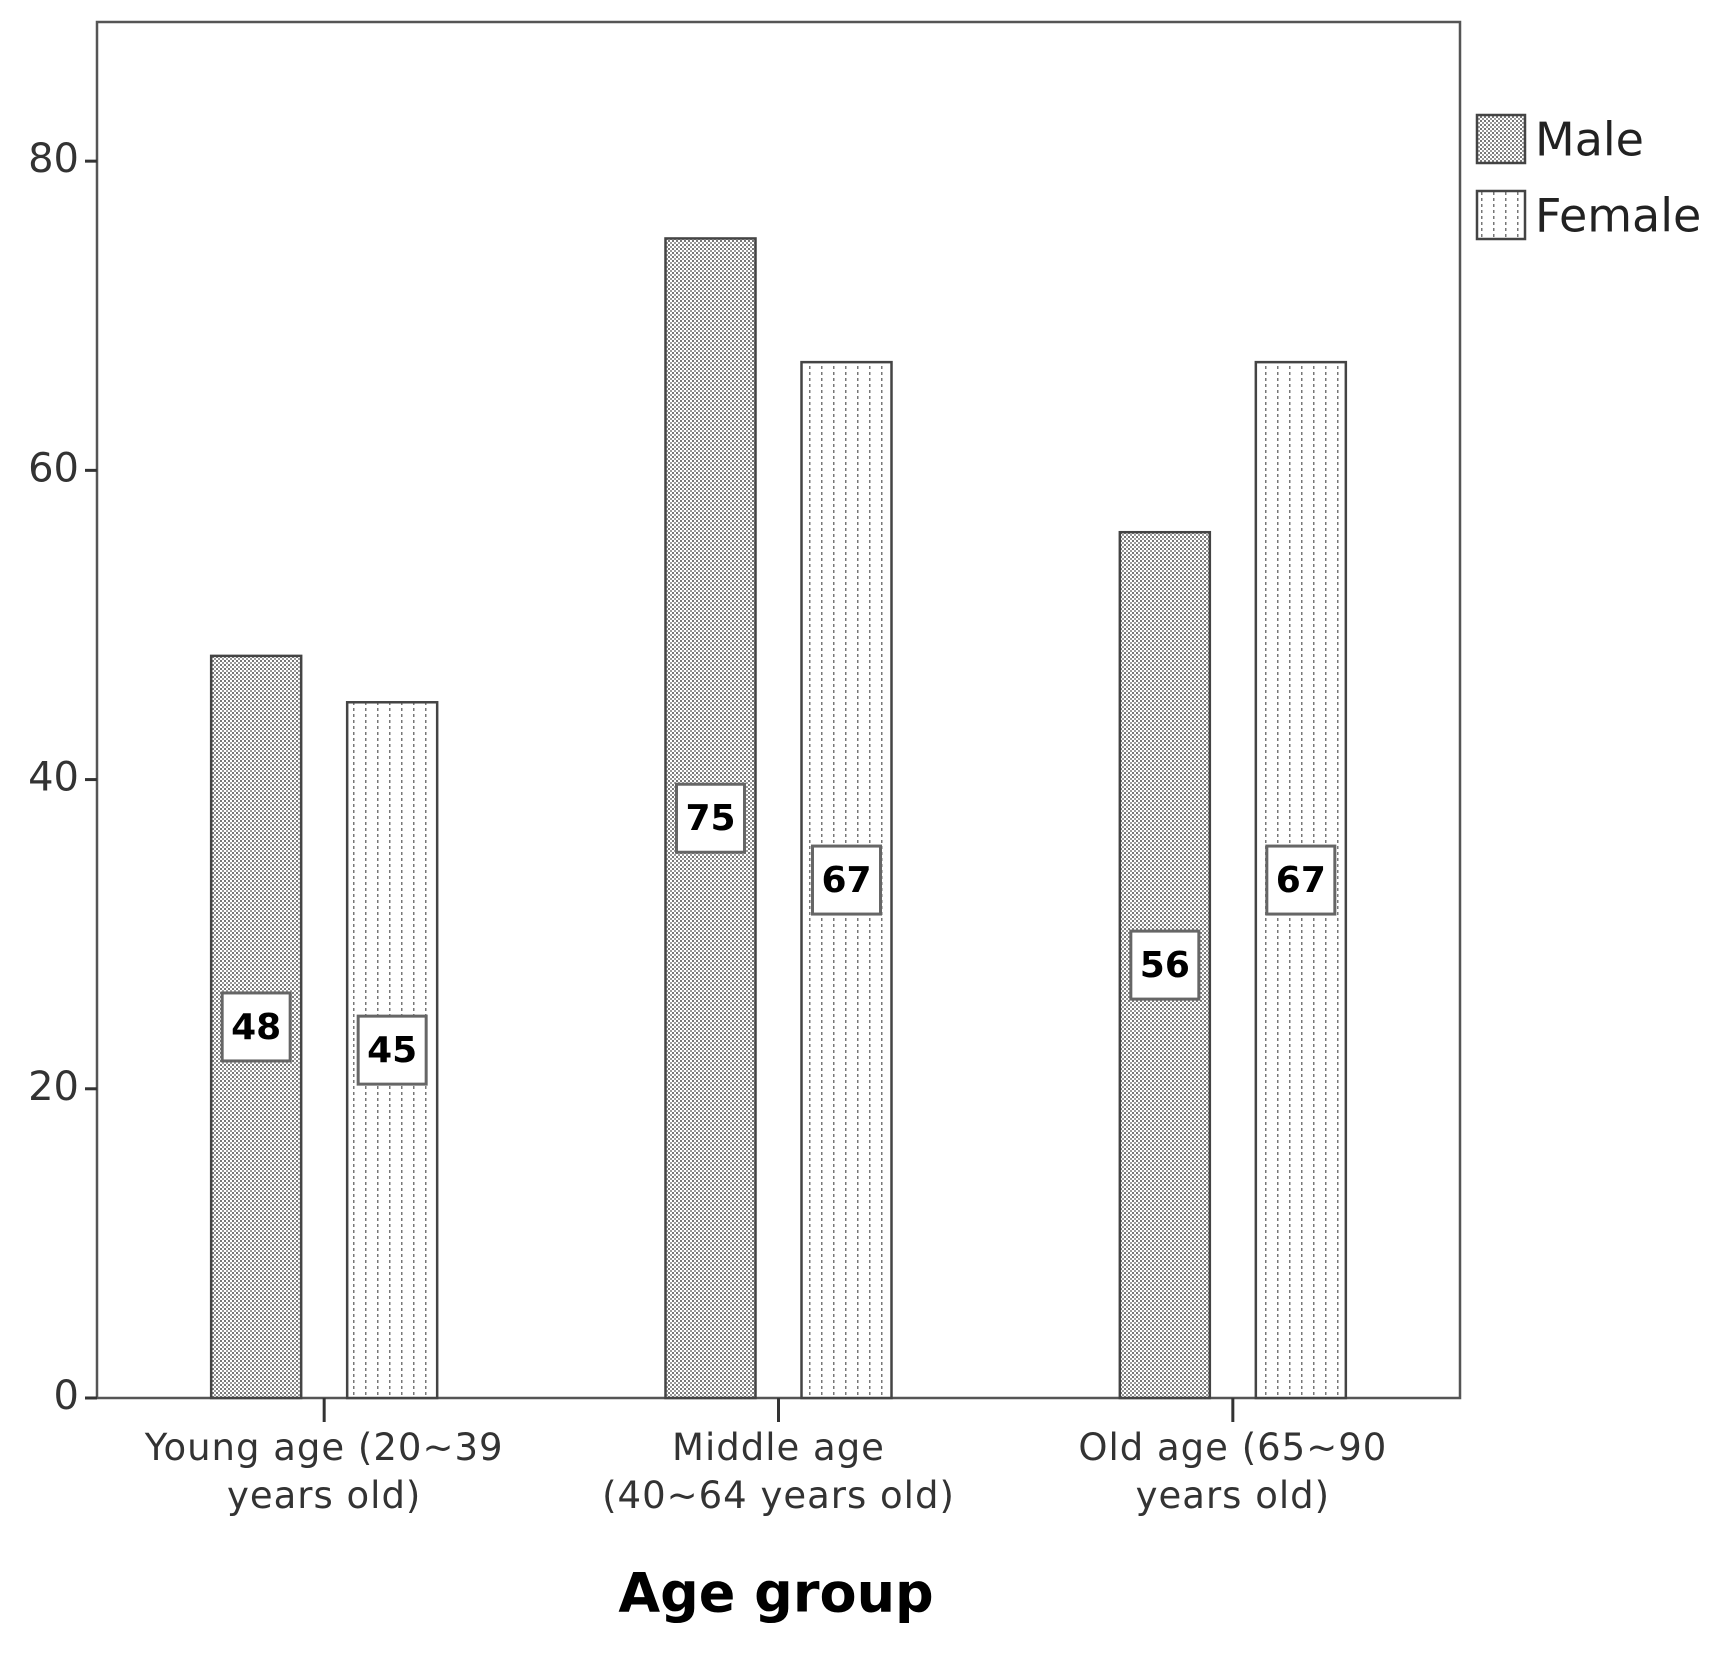  Describe the element at coordinates (1618, 216) in the screenshot. I see `legend-label: Female` at that location.